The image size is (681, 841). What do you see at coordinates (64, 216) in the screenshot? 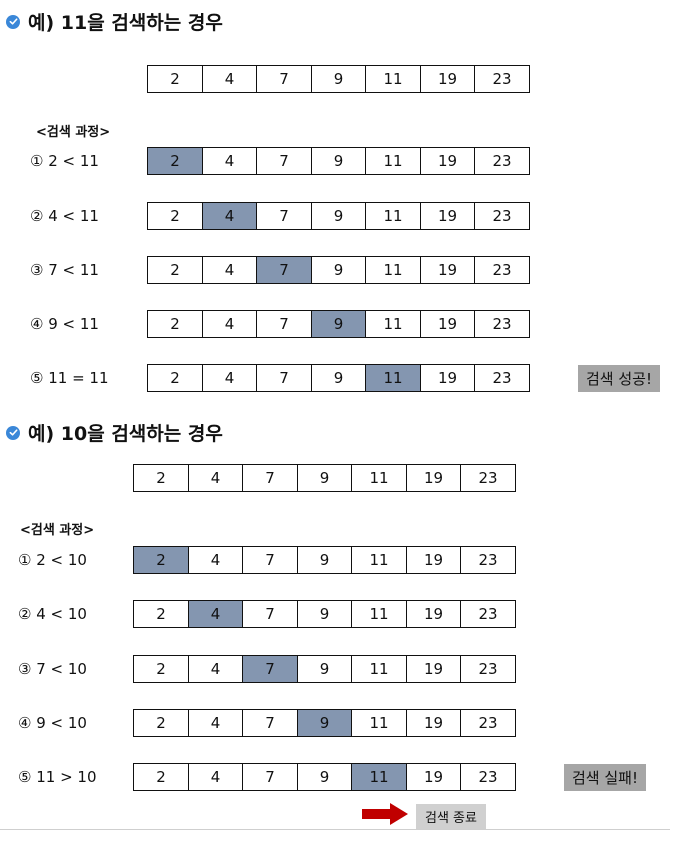
I see `step-label: ② 4 < 11` at bounding box center [64, 216].